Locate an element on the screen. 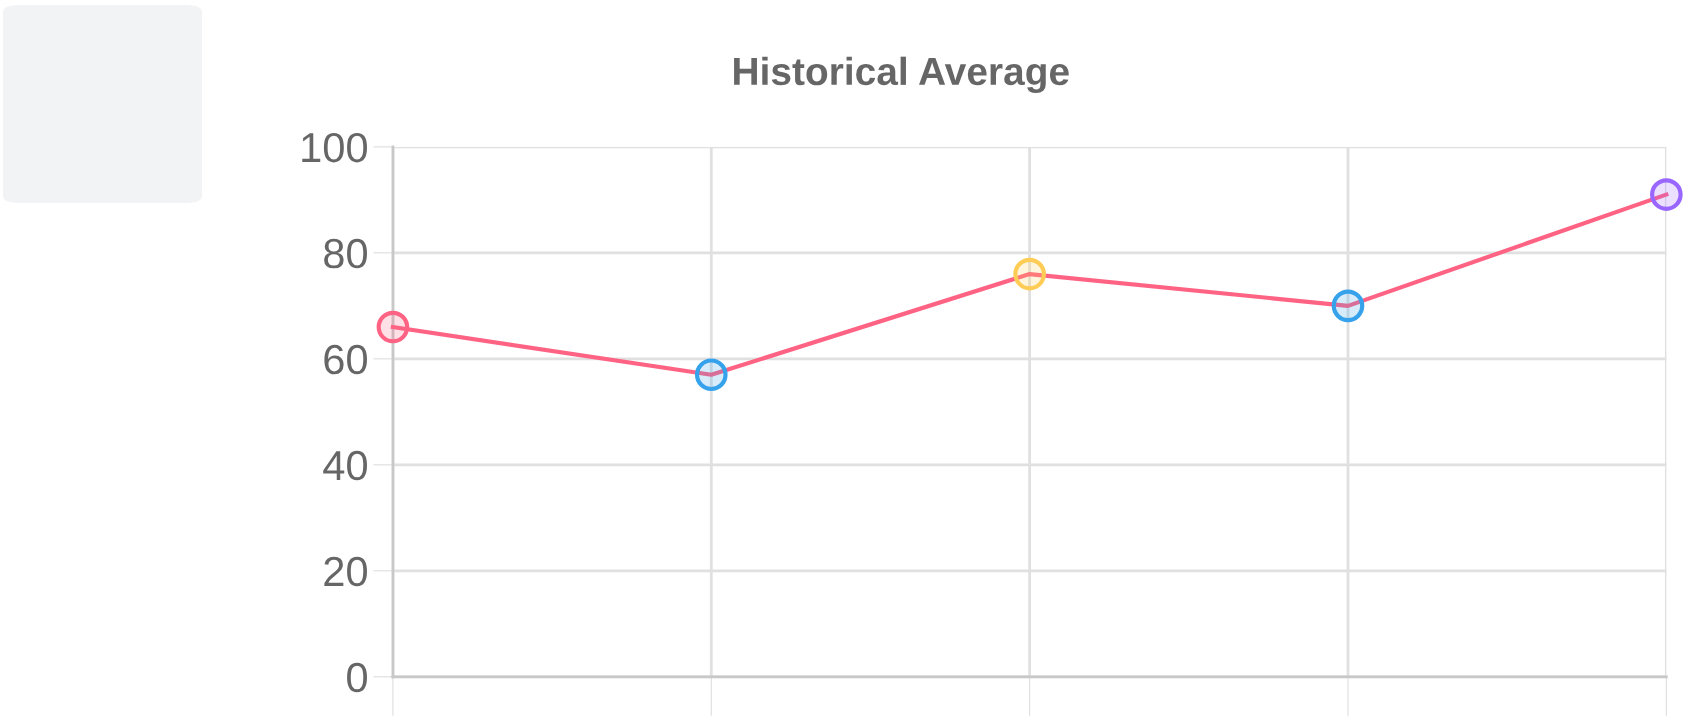 This screenshot has width=1690, height=720. y-tick-label: 60 is located at coordinates (345, 359).